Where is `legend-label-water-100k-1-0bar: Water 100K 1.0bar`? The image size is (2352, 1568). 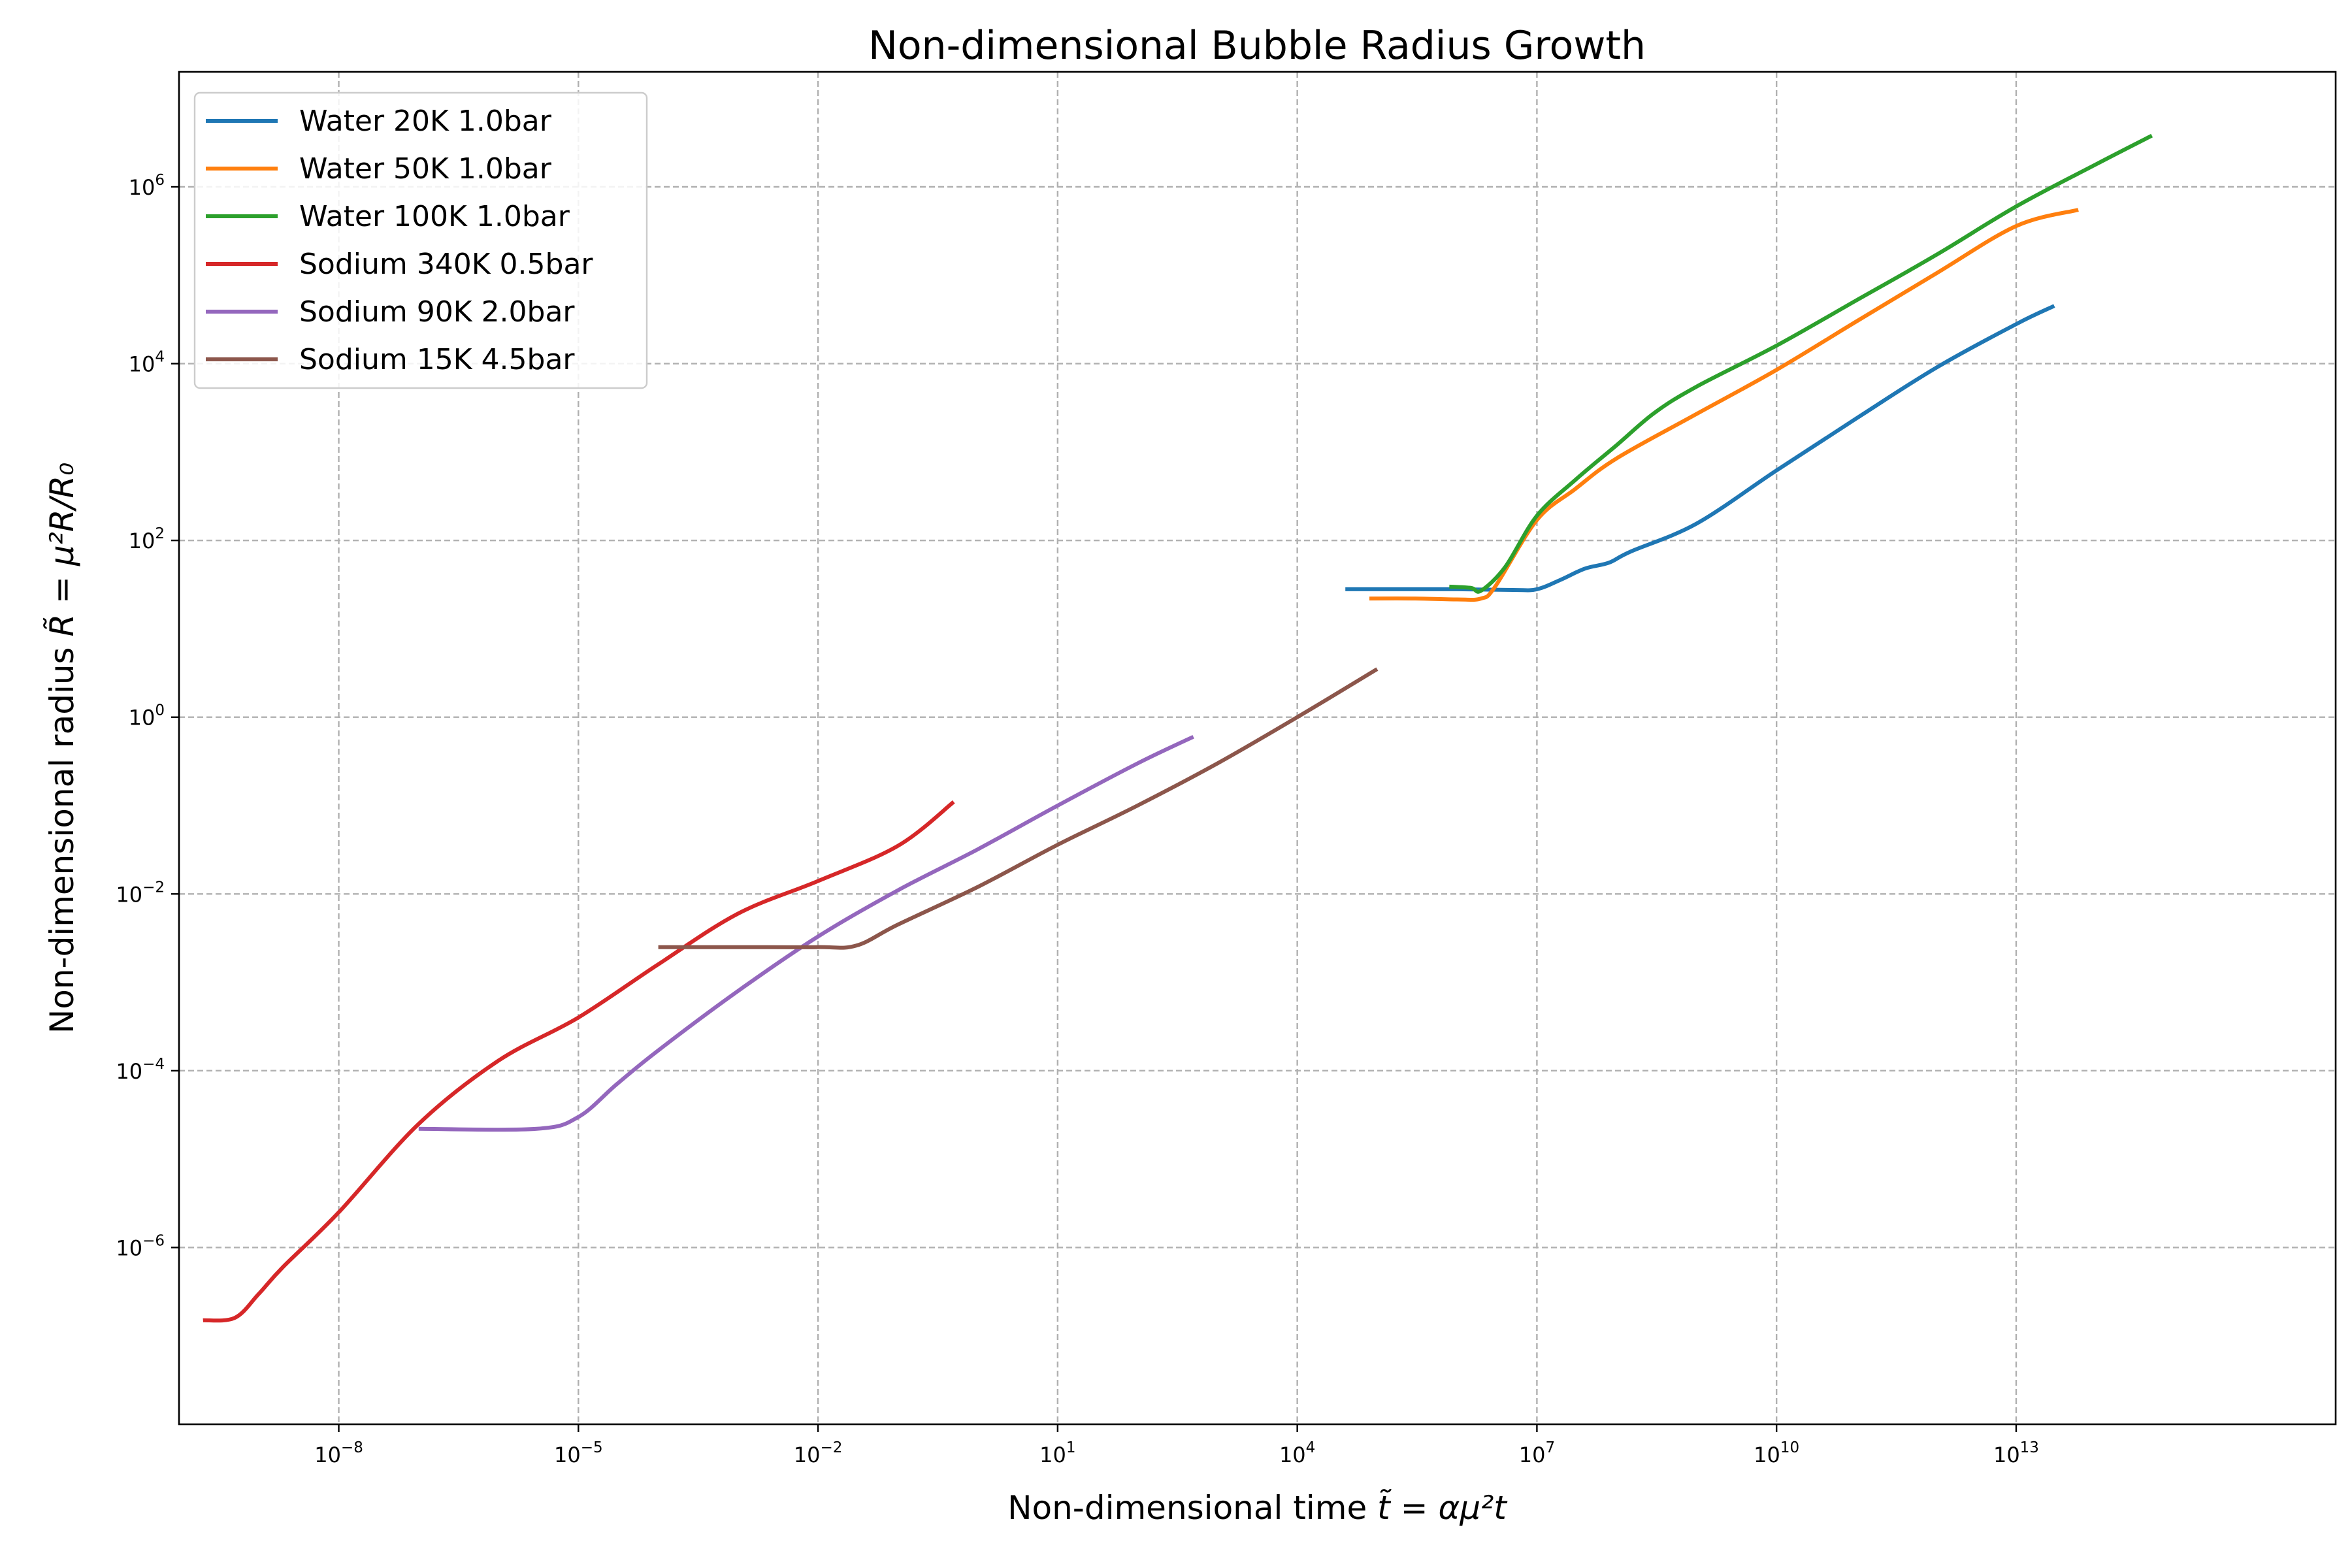
legend-label-water-100k-1-0bar: Water 100K 1.0bar is located at coordinates (434, 216).